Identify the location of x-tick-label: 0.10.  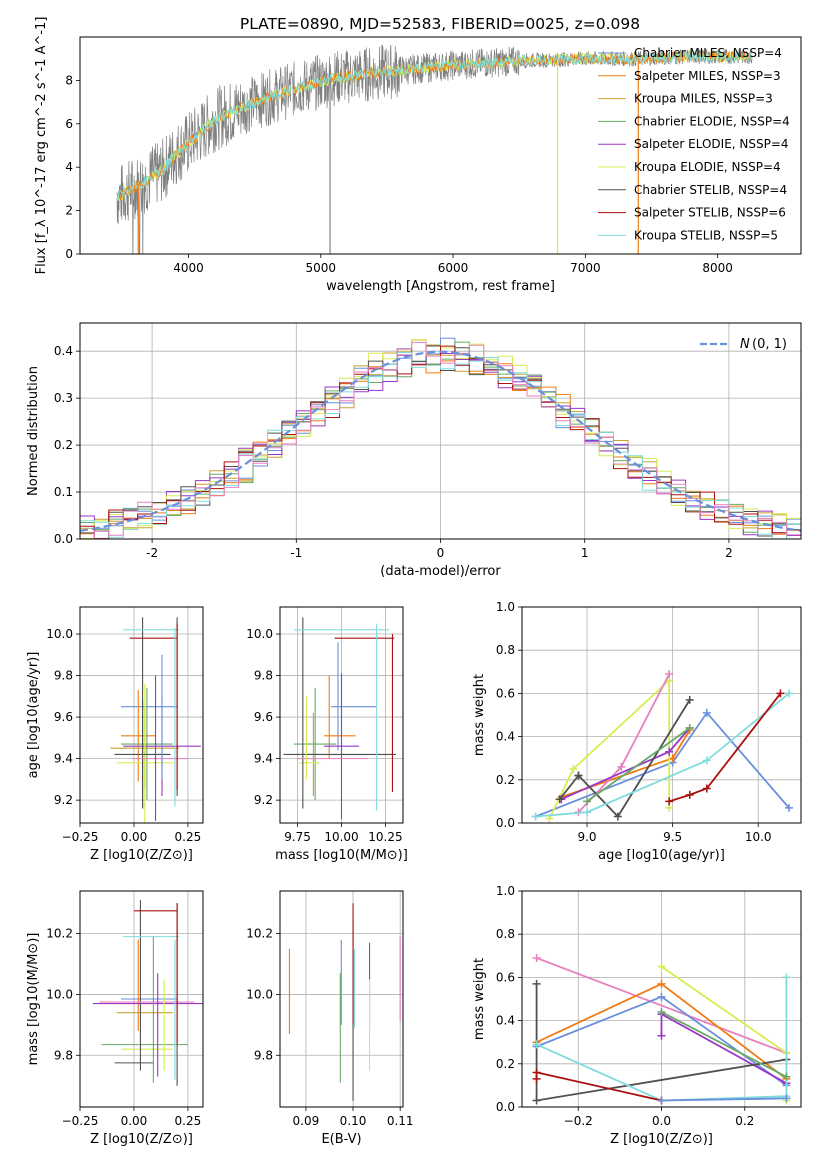
(353, 1121).